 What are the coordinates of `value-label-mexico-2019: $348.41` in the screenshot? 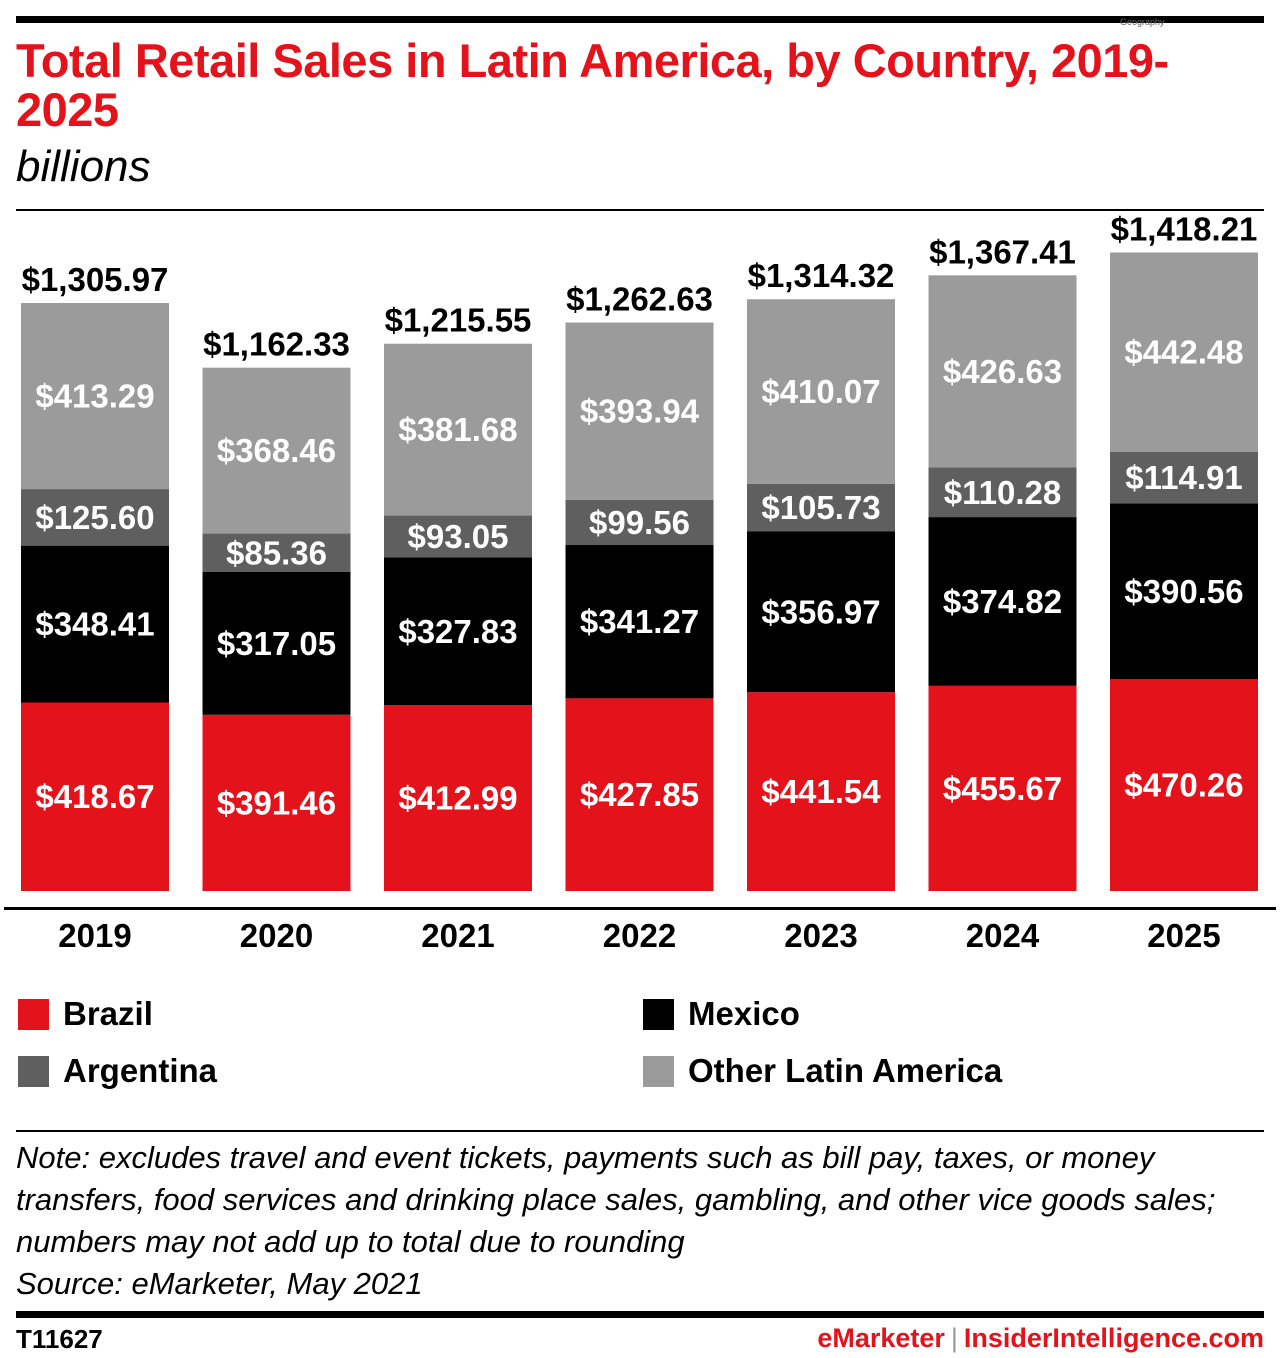 It's located at (94, 624).